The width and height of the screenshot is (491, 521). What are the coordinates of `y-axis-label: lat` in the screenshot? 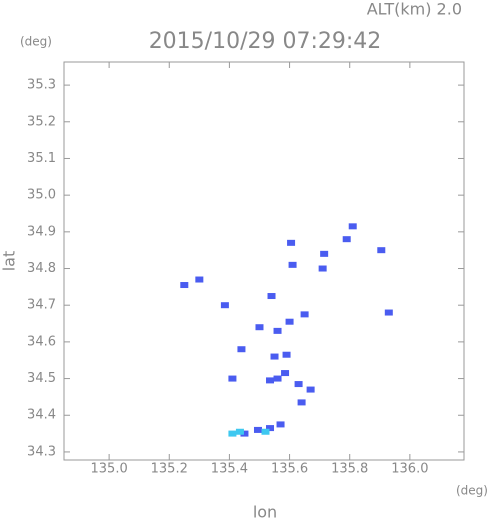 It's located at (9, 261).